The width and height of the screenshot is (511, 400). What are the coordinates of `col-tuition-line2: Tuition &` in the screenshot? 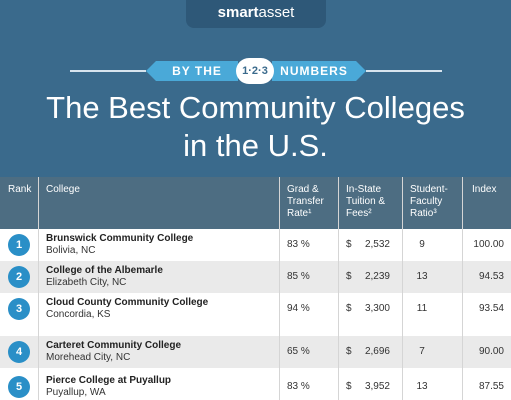 It's located at (366, 201).